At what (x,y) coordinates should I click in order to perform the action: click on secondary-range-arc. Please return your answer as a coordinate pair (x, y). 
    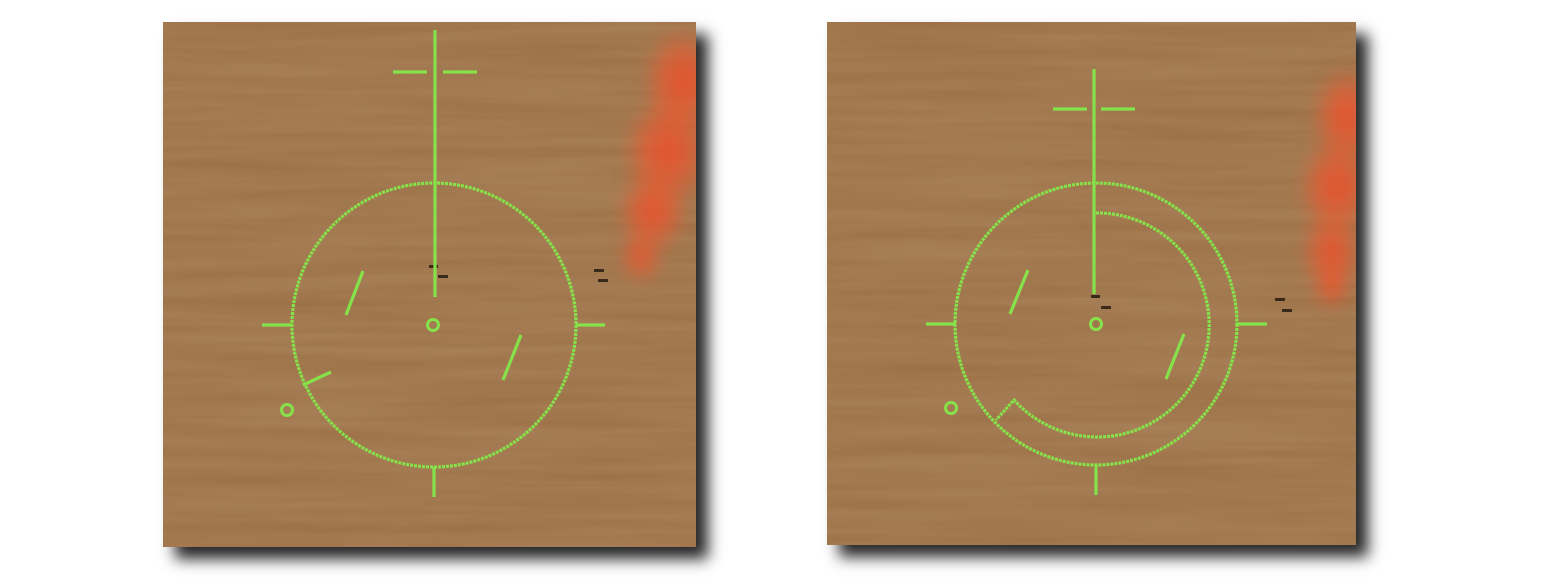
    Looking at the image, I should click on (1102, 325).